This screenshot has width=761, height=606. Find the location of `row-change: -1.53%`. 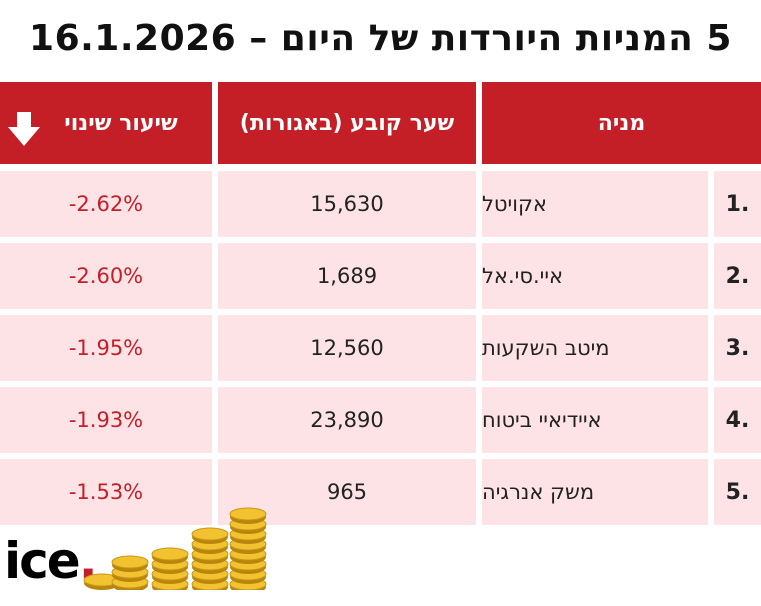

row-change: -1.53% is located at coordinates (106, 492).